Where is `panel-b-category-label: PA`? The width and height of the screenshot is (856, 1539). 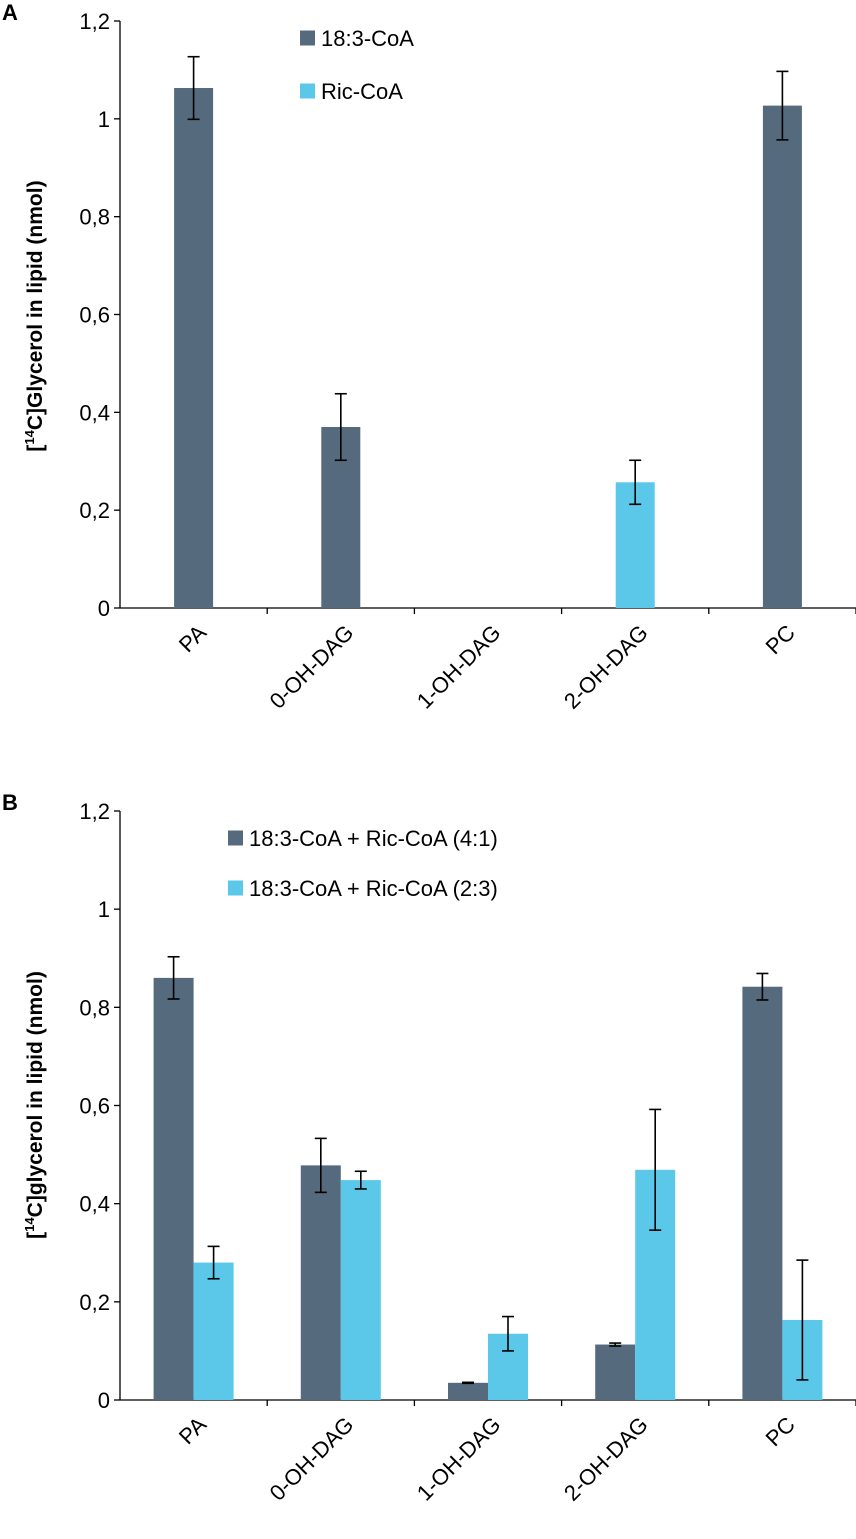 panel-b-category-label: PA is located at coordinates (193, 1431).